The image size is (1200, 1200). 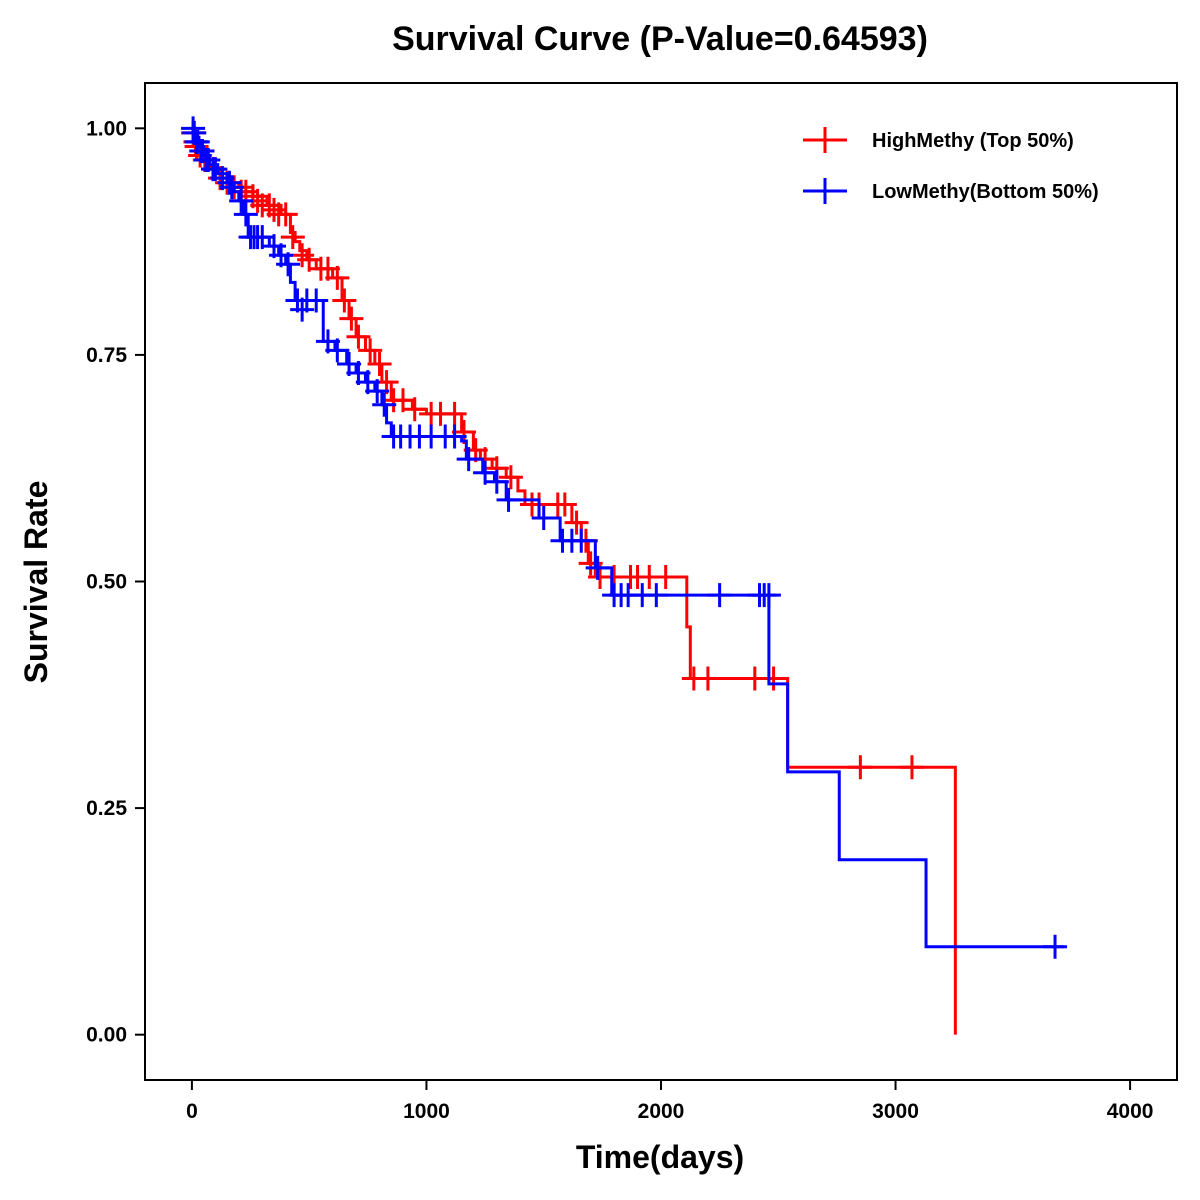 What do you see at coordinates (660, 39) in the screenshot?
I see `chart-title: Survival Curve (P-Value=0.64593)` at bounding box center [660, 39].